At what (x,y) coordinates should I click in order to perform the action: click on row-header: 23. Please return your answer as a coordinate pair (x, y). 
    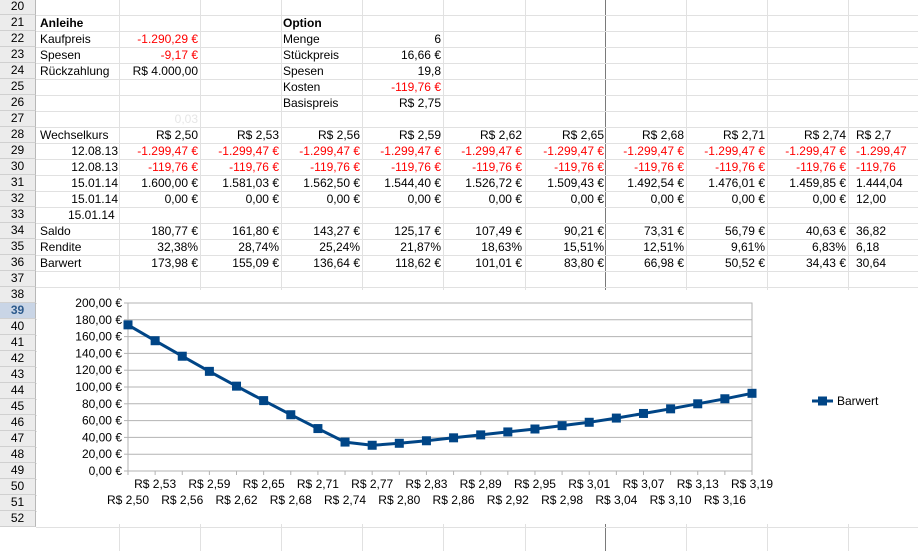
    Looking at the image, I should click on (18, 55).